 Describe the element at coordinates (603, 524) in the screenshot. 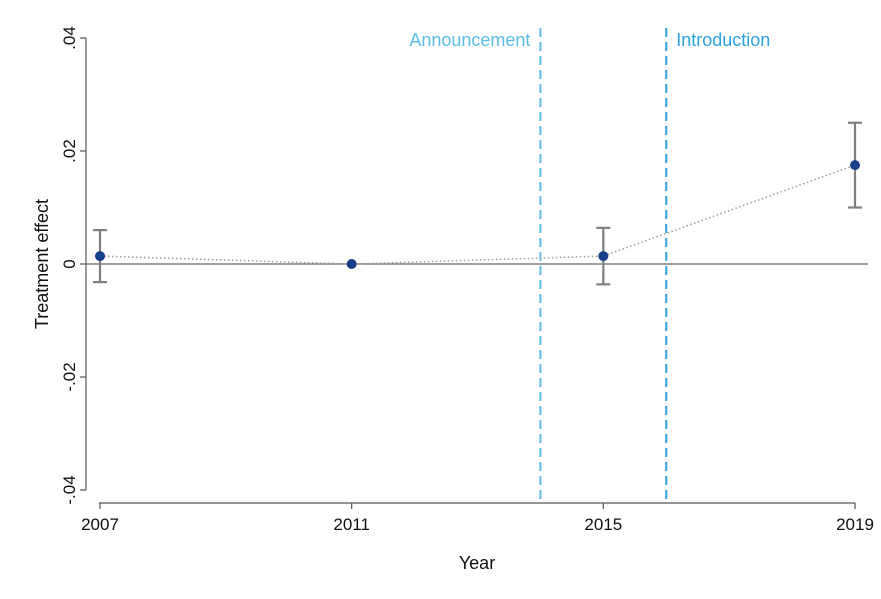

I see `x-tick-label-2: 2015` at that location.